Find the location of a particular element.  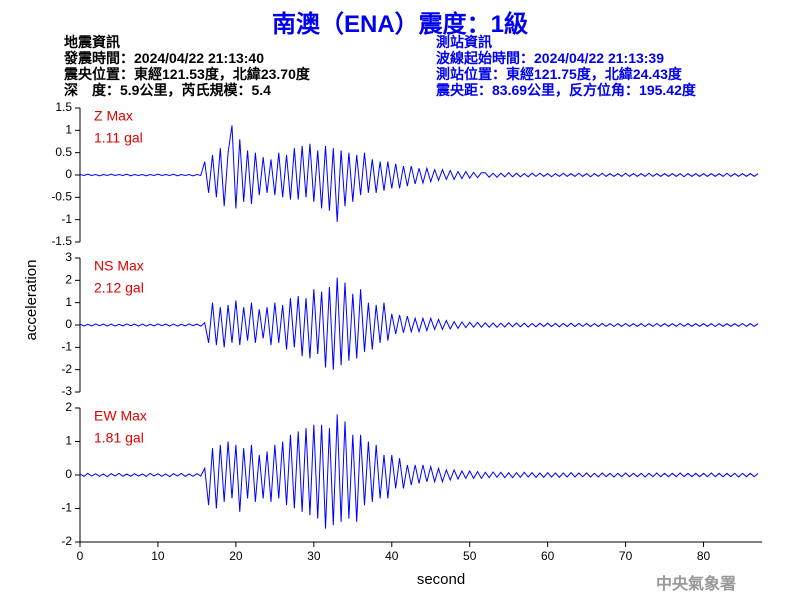

info-line: 測站資訊 is located at coordinates (464, 42).